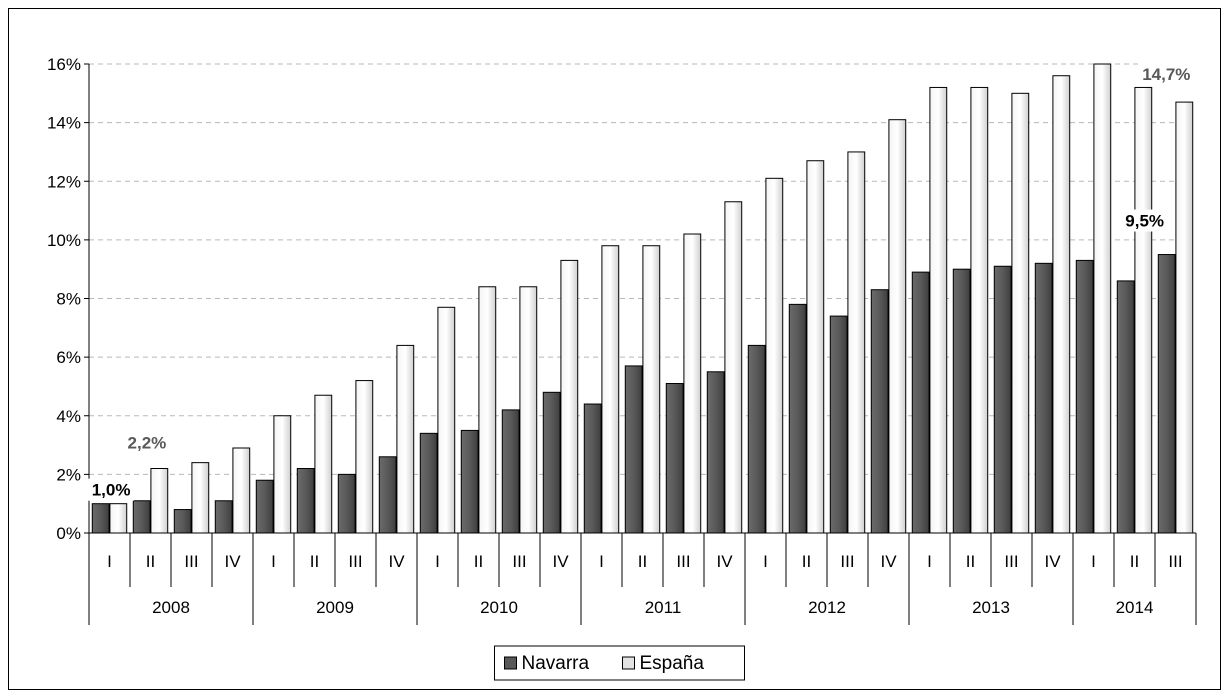 The width and height of the screenshot is (1231, 698). What do you see at coordinates (827, 607) in the screenshot?
I see `year-label: 2012` at bounding box center [827, 607].